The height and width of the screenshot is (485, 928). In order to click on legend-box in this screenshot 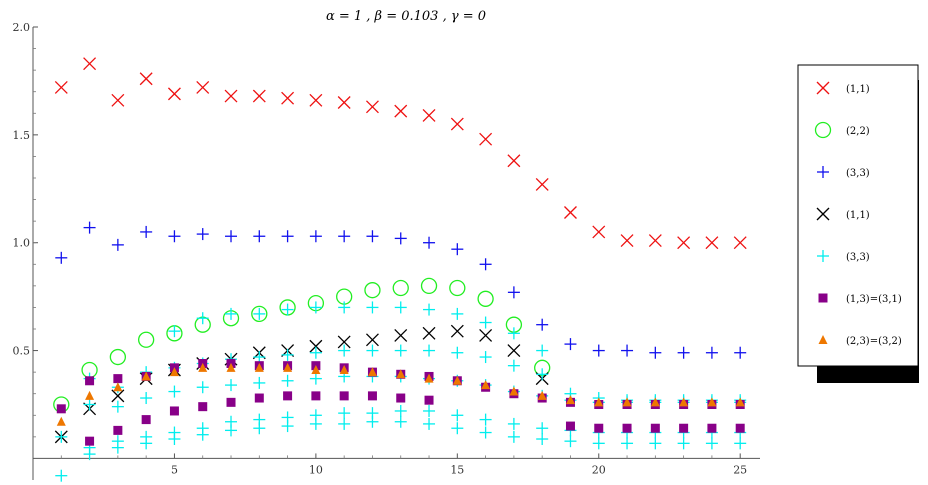, I will do `click(858, 215)`.